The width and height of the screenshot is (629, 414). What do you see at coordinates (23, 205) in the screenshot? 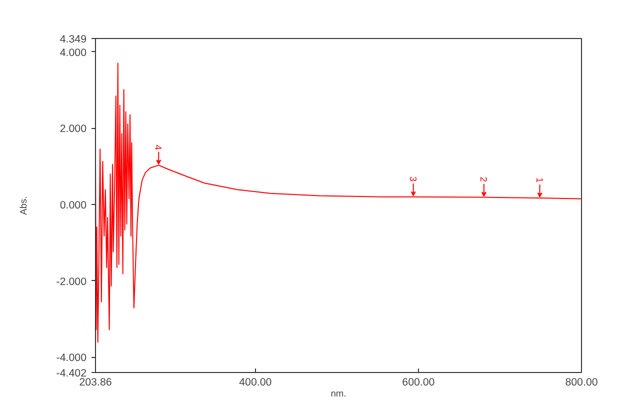
I see `y-axis-title: Abs.` at bounding box center [23, 205].